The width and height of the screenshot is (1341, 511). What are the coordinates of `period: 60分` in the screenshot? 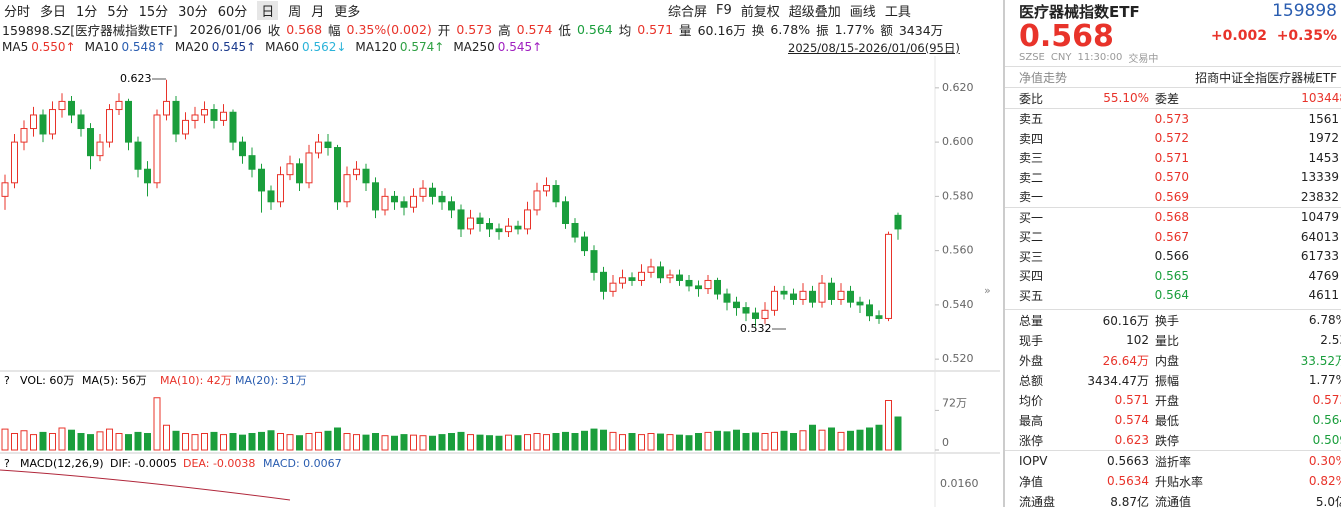 It's located at (232, 12).